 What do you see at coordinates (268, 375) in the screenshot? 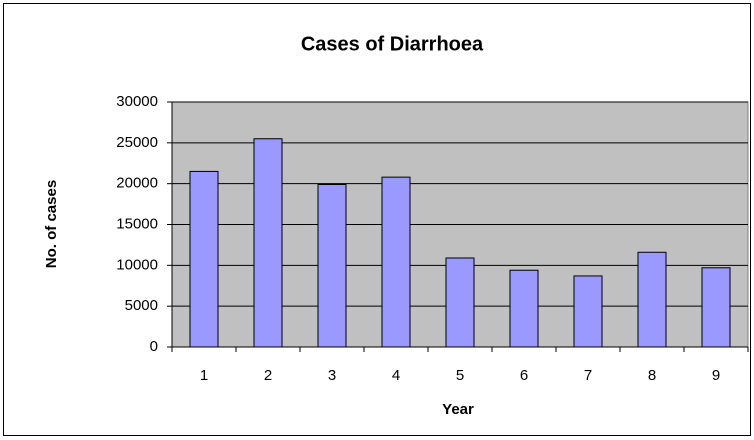
I see `x-tick-label: 2` at bounding box center [268, 375].